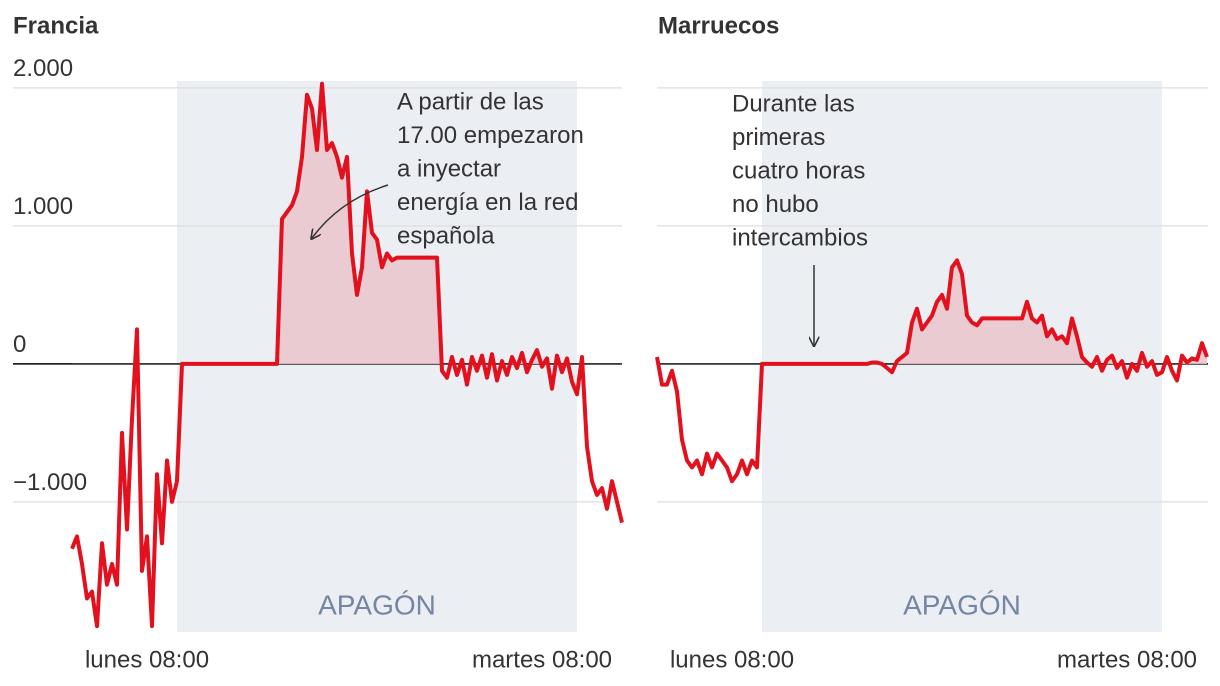 This screenshot has width=1220, height=686. Describe the element at coordinates (778, 137) in the screenshot. I see `annotation-line: primeras` at that location.